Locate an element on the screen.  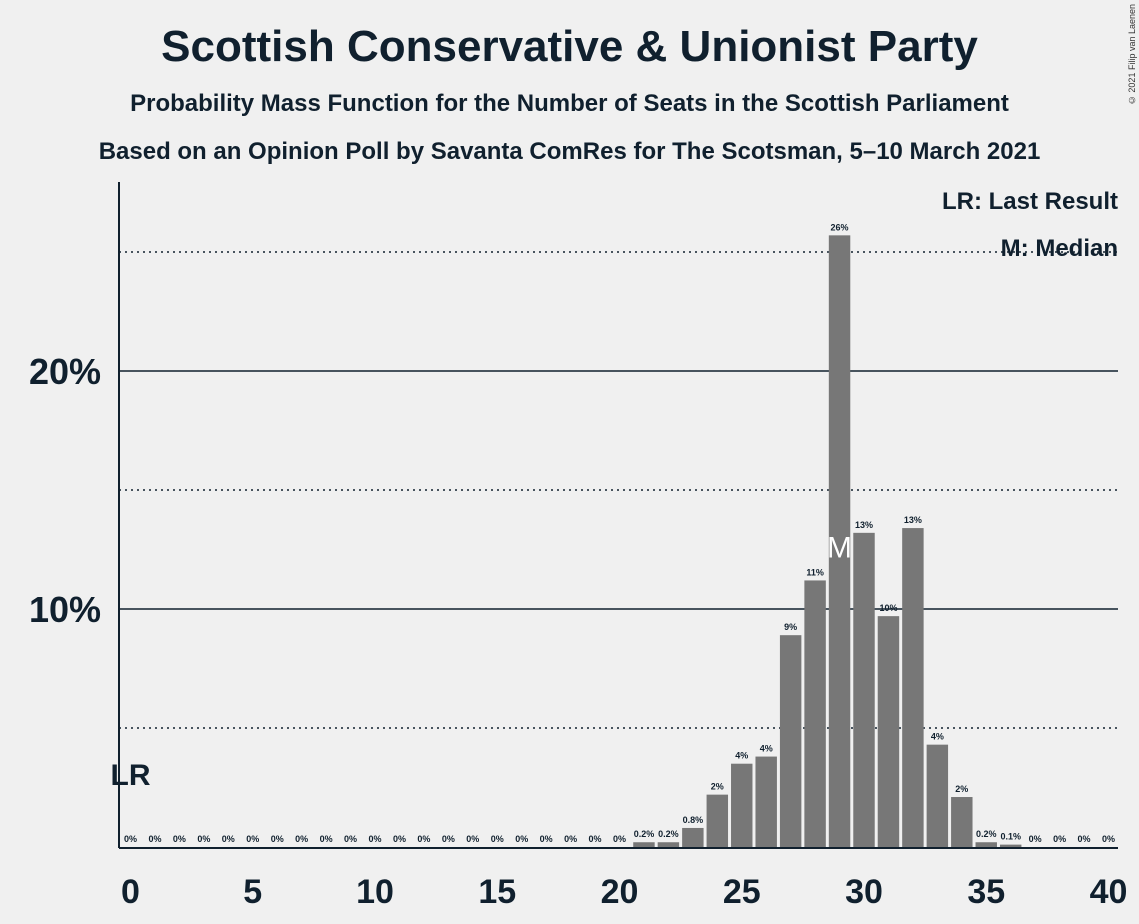
bar-label: 10% is located at coordinates (888, 608).